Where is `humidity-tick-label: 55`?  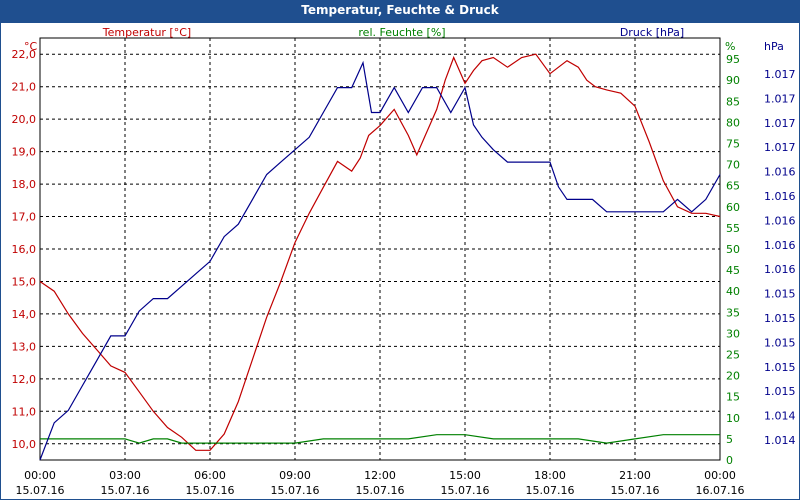
humidity-tick-label: 55 is located at coordinates (733, 228).